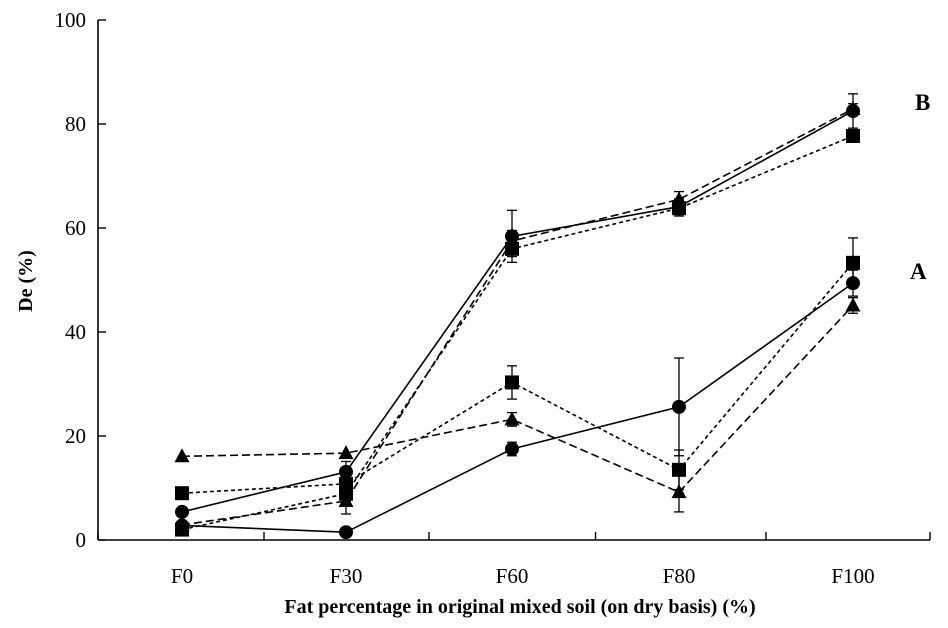 This screenshot has width=948, height=628. Describe the element at coordinates (75, 228) in the screenshot. I see `y-tick-label: 60` at that location.